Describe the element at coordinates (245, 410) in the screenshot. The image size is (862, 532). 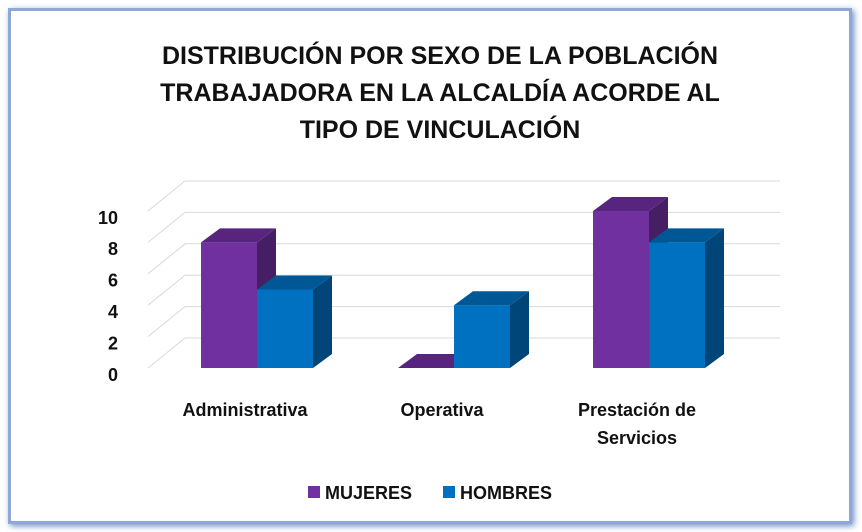
I see `x-tick-label: Administrativa` at that location.